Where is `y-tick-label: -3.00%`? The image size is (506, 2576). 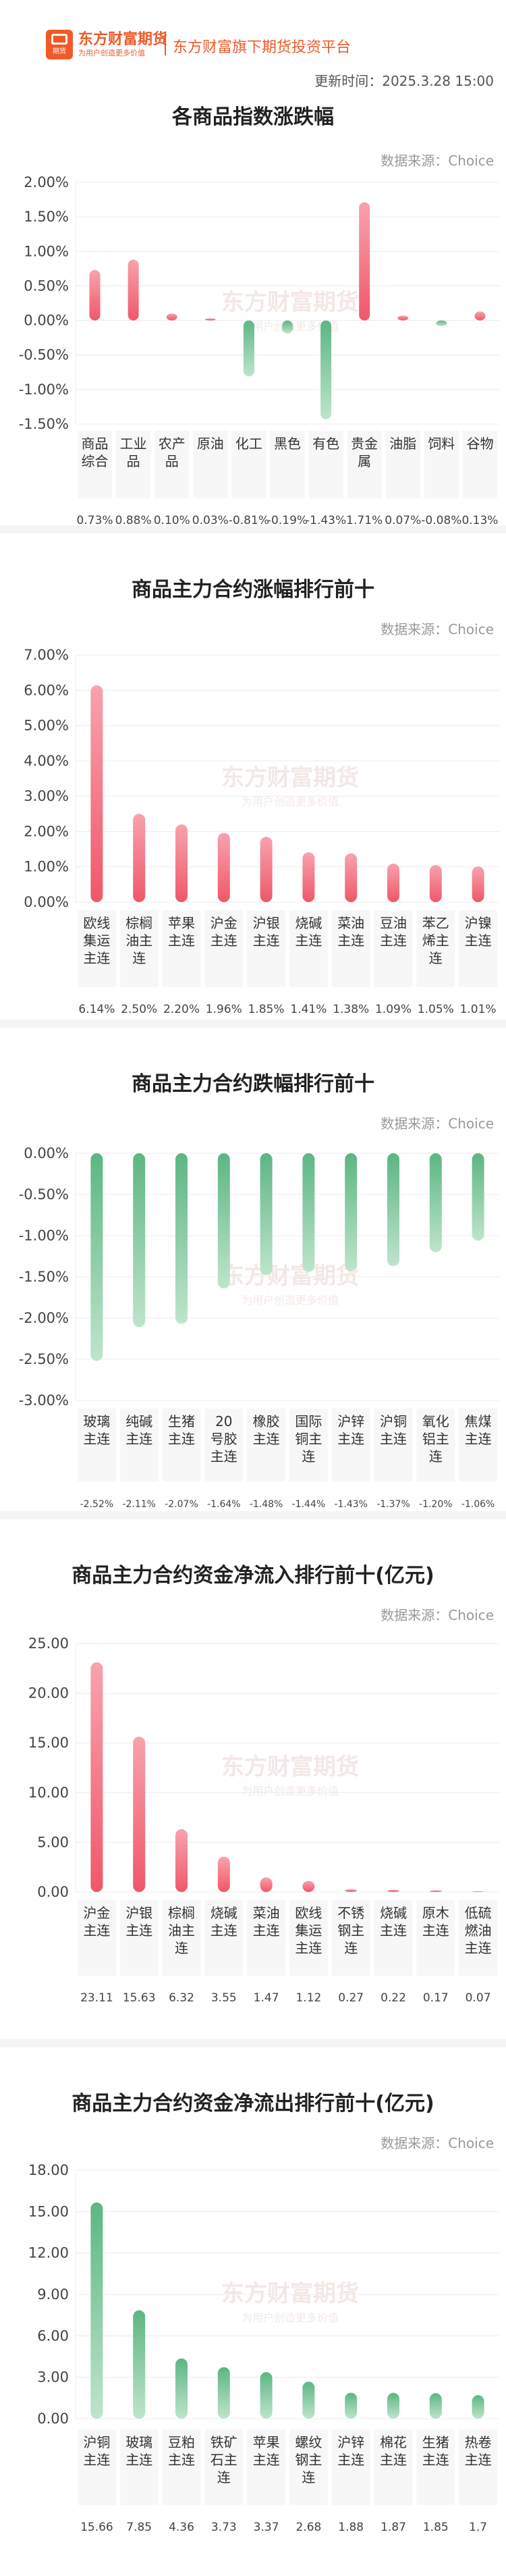
y-tick-label: -3.00% is located at coordinates (44, 1400).